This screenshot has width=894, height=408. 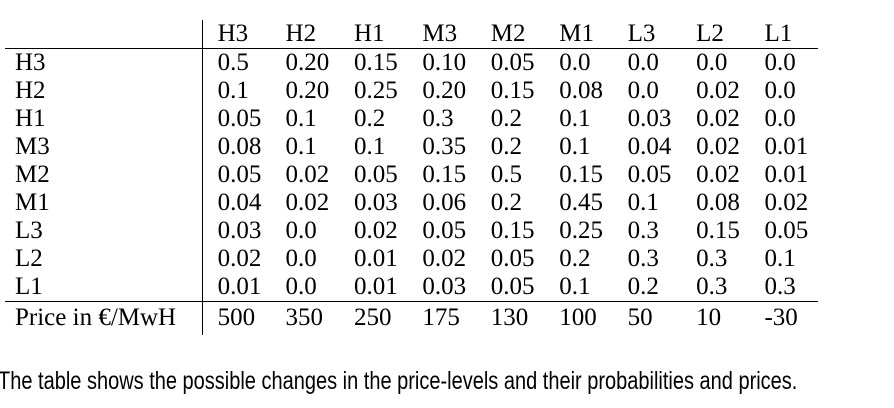 I want to click on prob-cell: 0.35, so click(x=444, y=146).